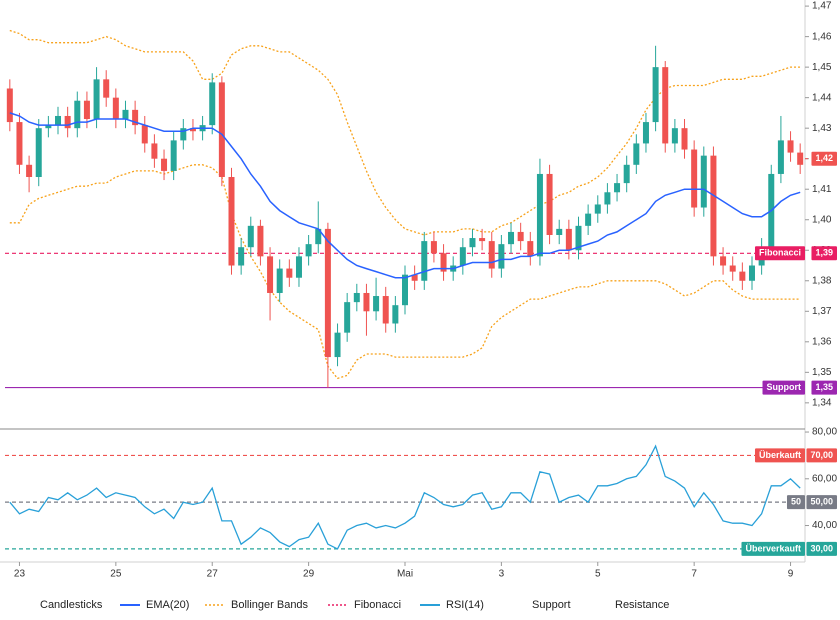 The image size is (840, 620). Describe the element at coordinates (270, 605) in the screenshot. I see `legend-label: Bollinger Bands` at that location.